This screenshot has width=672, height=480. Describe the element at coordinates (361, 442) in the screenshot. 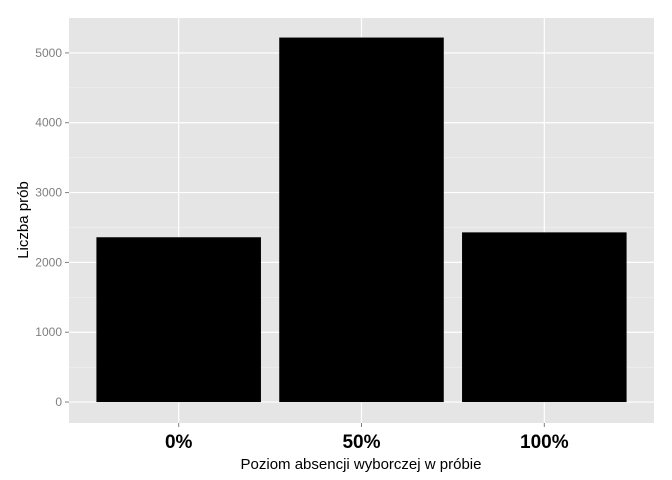

I see `x-tick-label: 50%` at that location.